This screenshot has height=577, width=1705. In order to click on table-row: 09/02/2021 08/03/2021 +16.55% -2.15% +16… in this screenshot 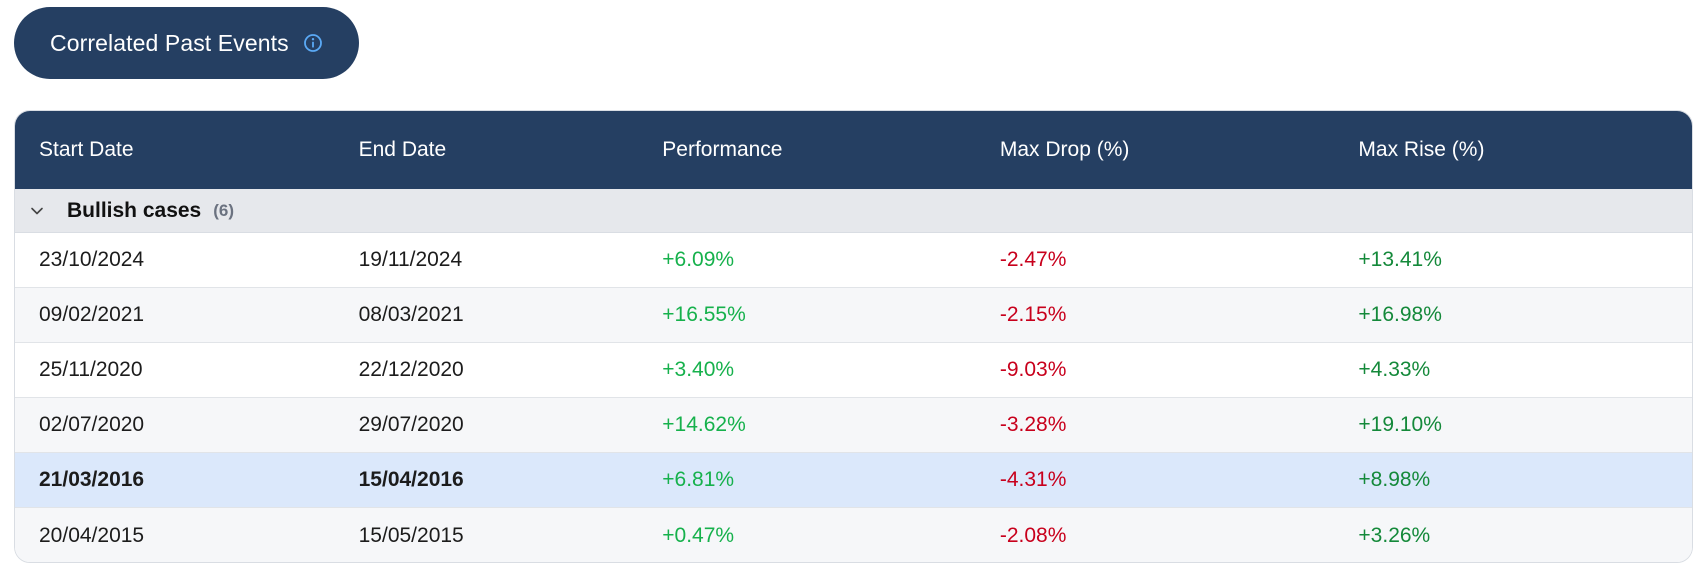, I will do `click(853, 315)`.